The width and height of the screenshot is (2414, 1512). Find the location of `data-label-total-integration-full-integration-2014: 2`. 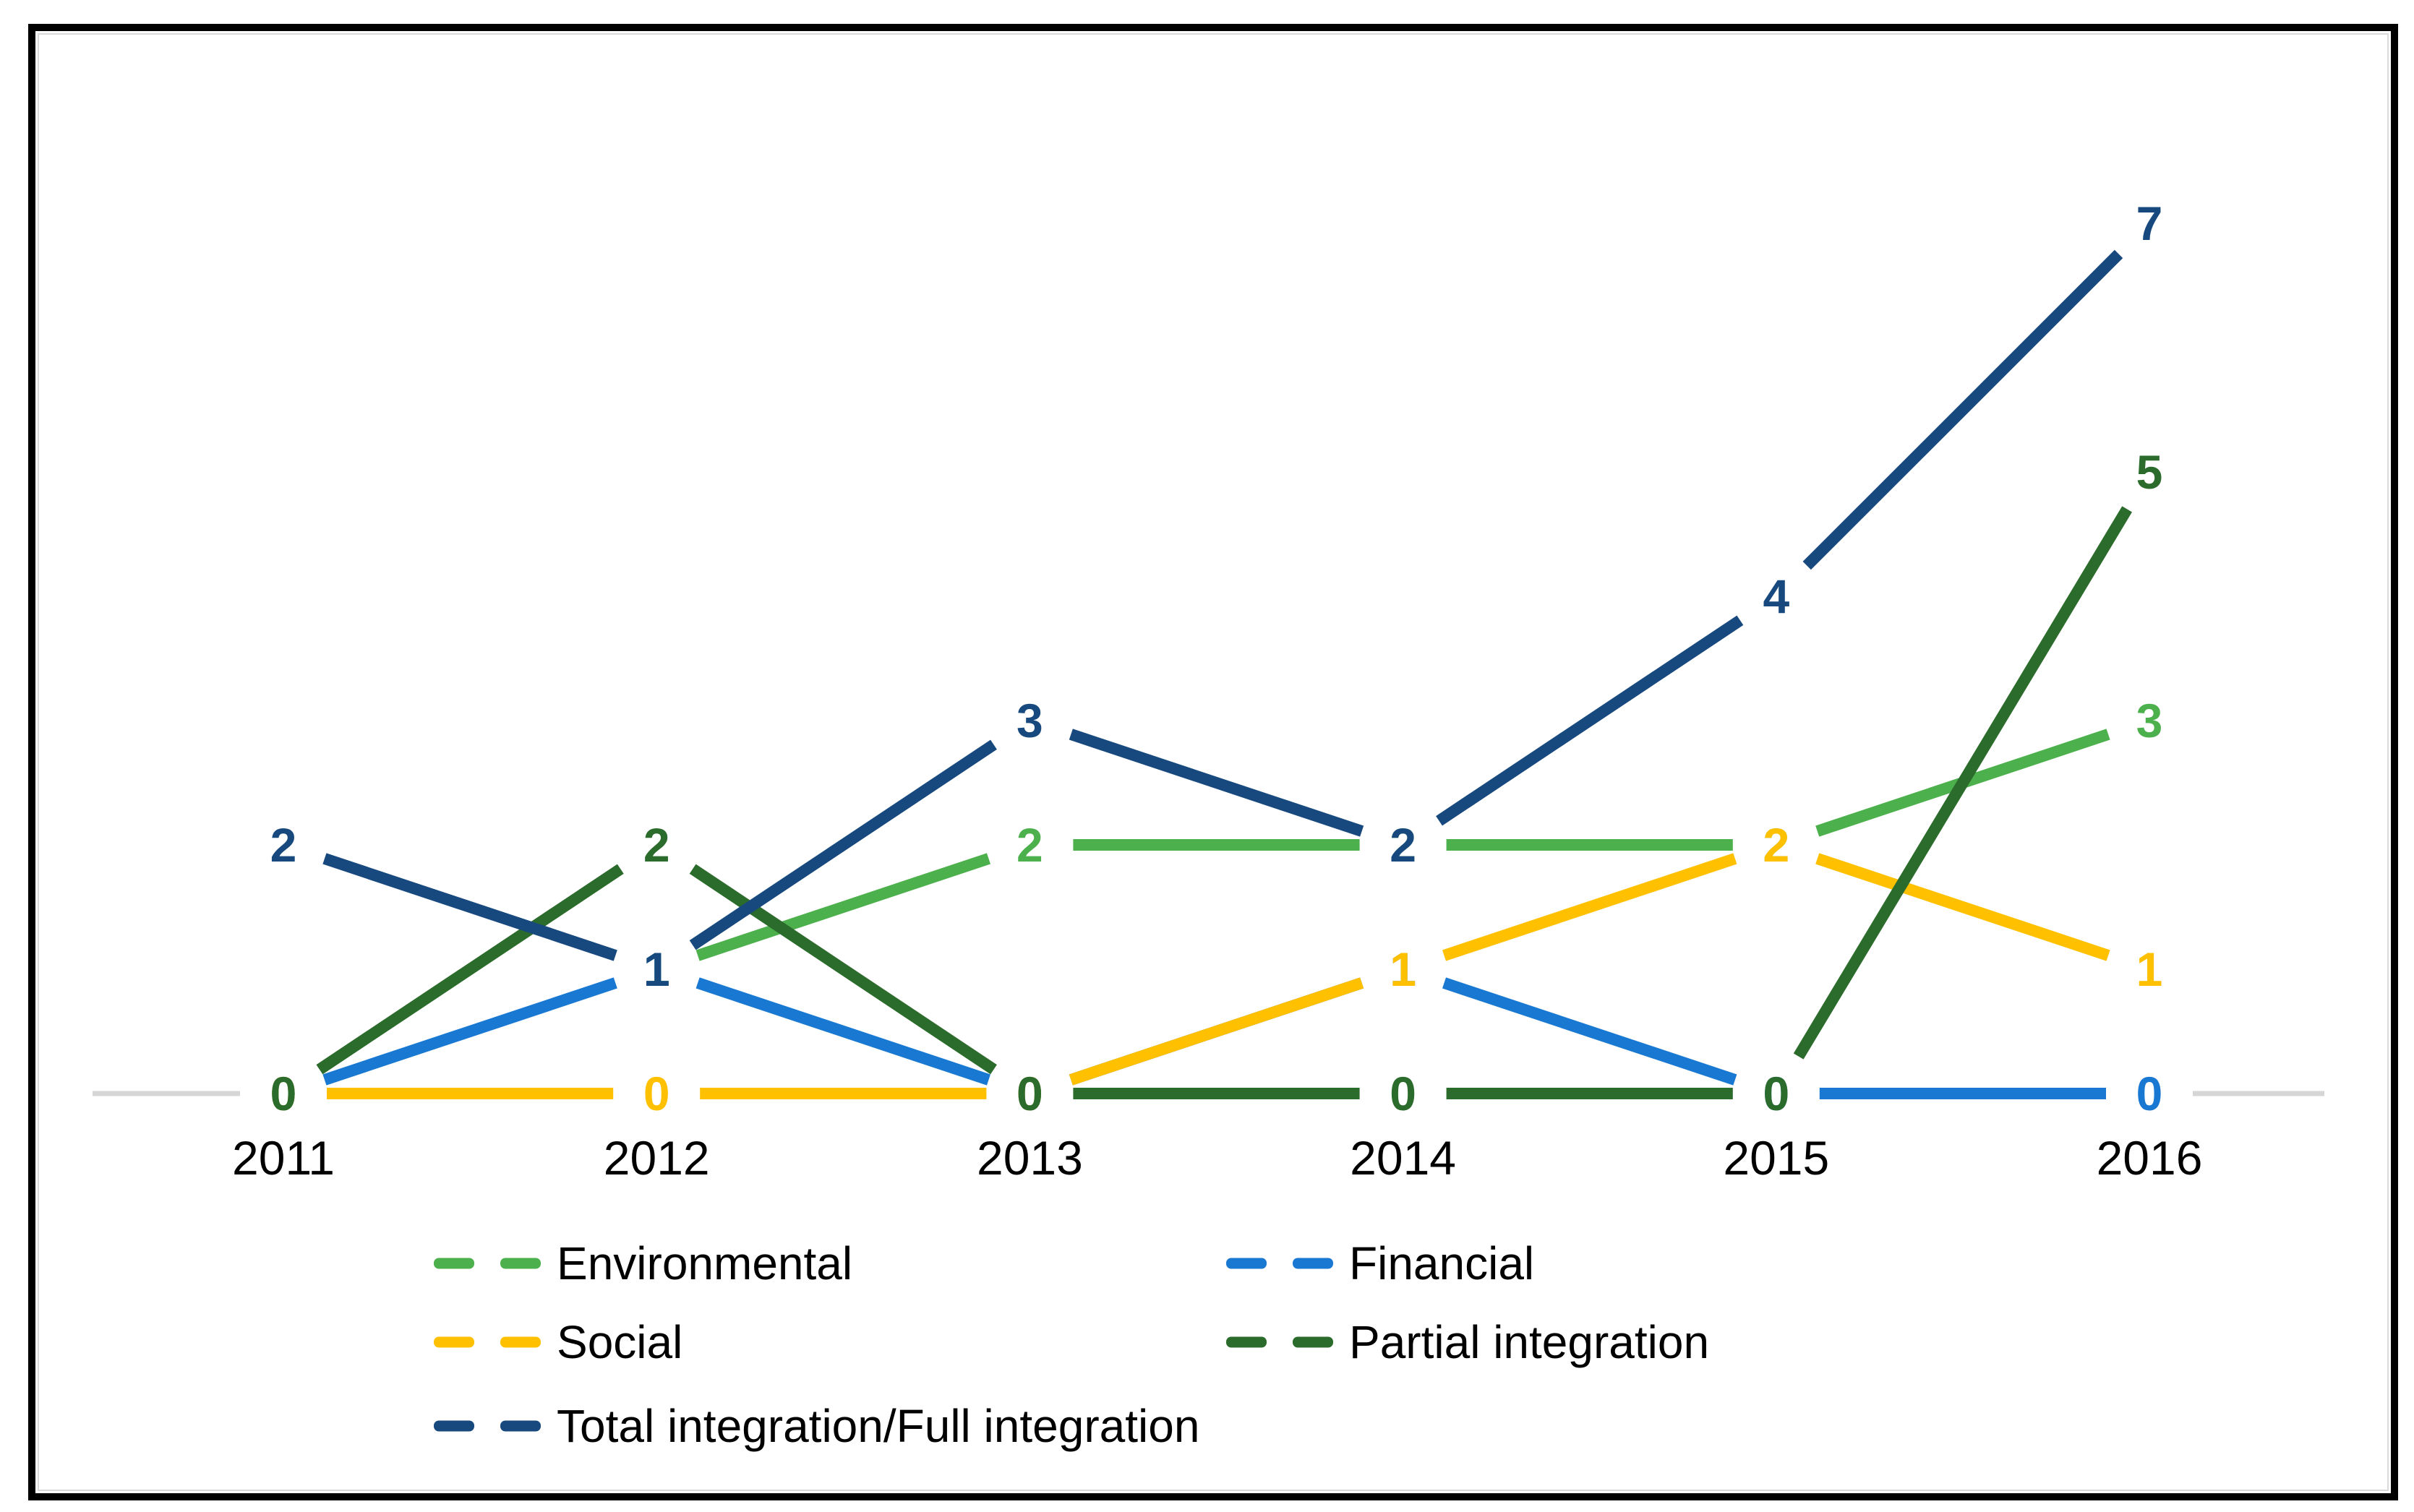

data-label-total-integration-full-integration-2014: 2 is located at coordinates (1403, 845).